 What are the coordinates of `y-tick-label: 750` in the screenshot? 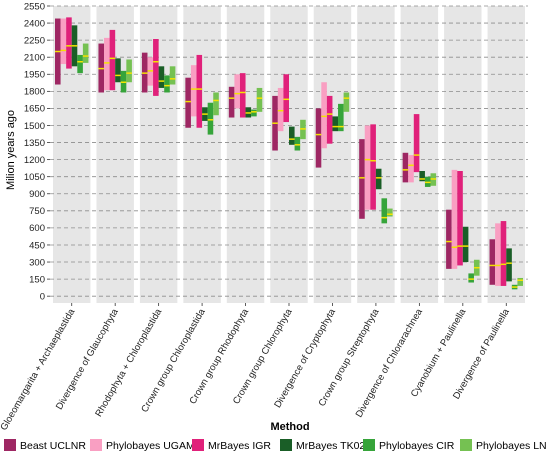 It's located at (37, 211).